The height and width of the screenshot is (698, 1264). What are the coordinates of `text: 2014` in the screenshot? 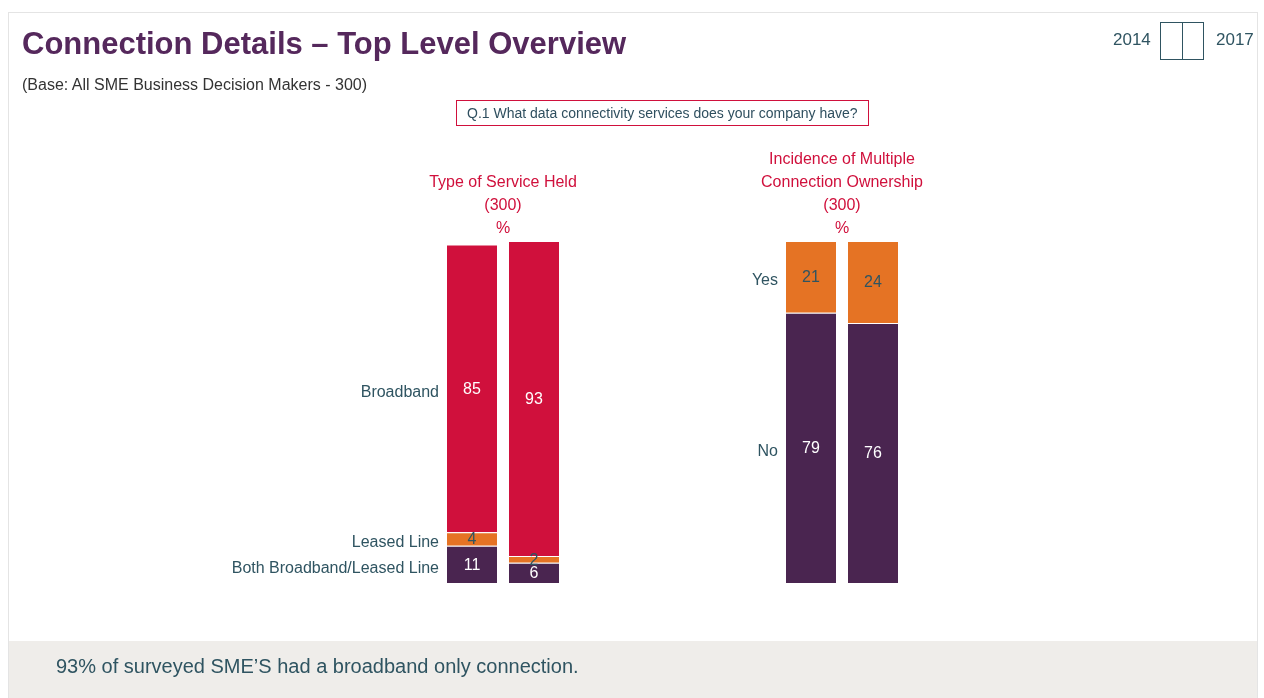 It's located at (1132, 40).